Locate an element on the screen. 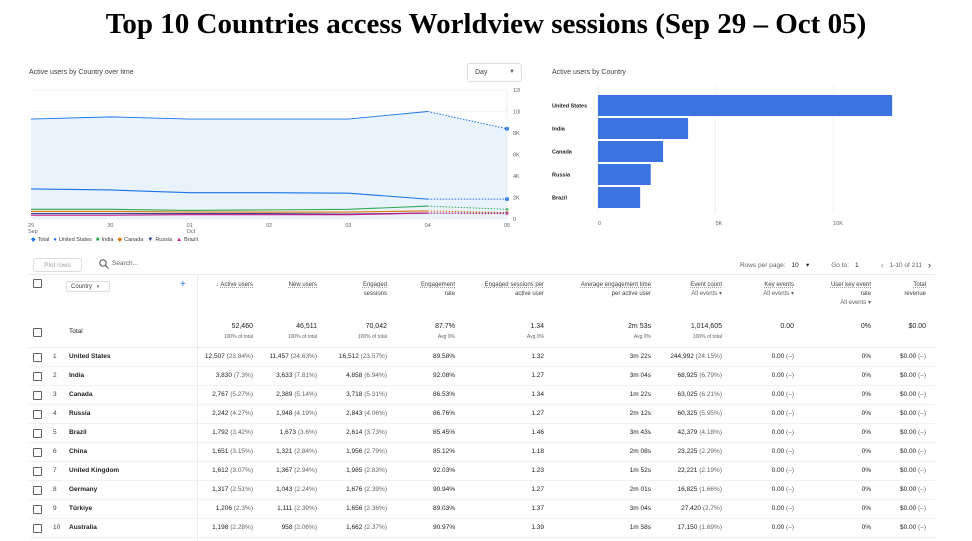 The image size is (972, 541). category-label: United States is located at coordinates (569, 107).